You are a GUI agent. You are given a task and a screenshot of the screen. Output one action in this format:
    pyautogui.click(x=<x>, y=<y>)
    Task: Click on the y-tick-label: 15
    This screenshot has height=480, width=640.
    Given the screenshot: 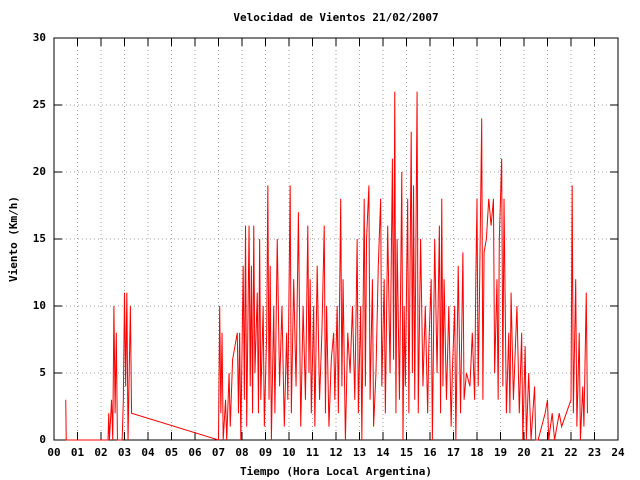 What is the action you would take?
    pyautogui.click(x=39, y=238)
    